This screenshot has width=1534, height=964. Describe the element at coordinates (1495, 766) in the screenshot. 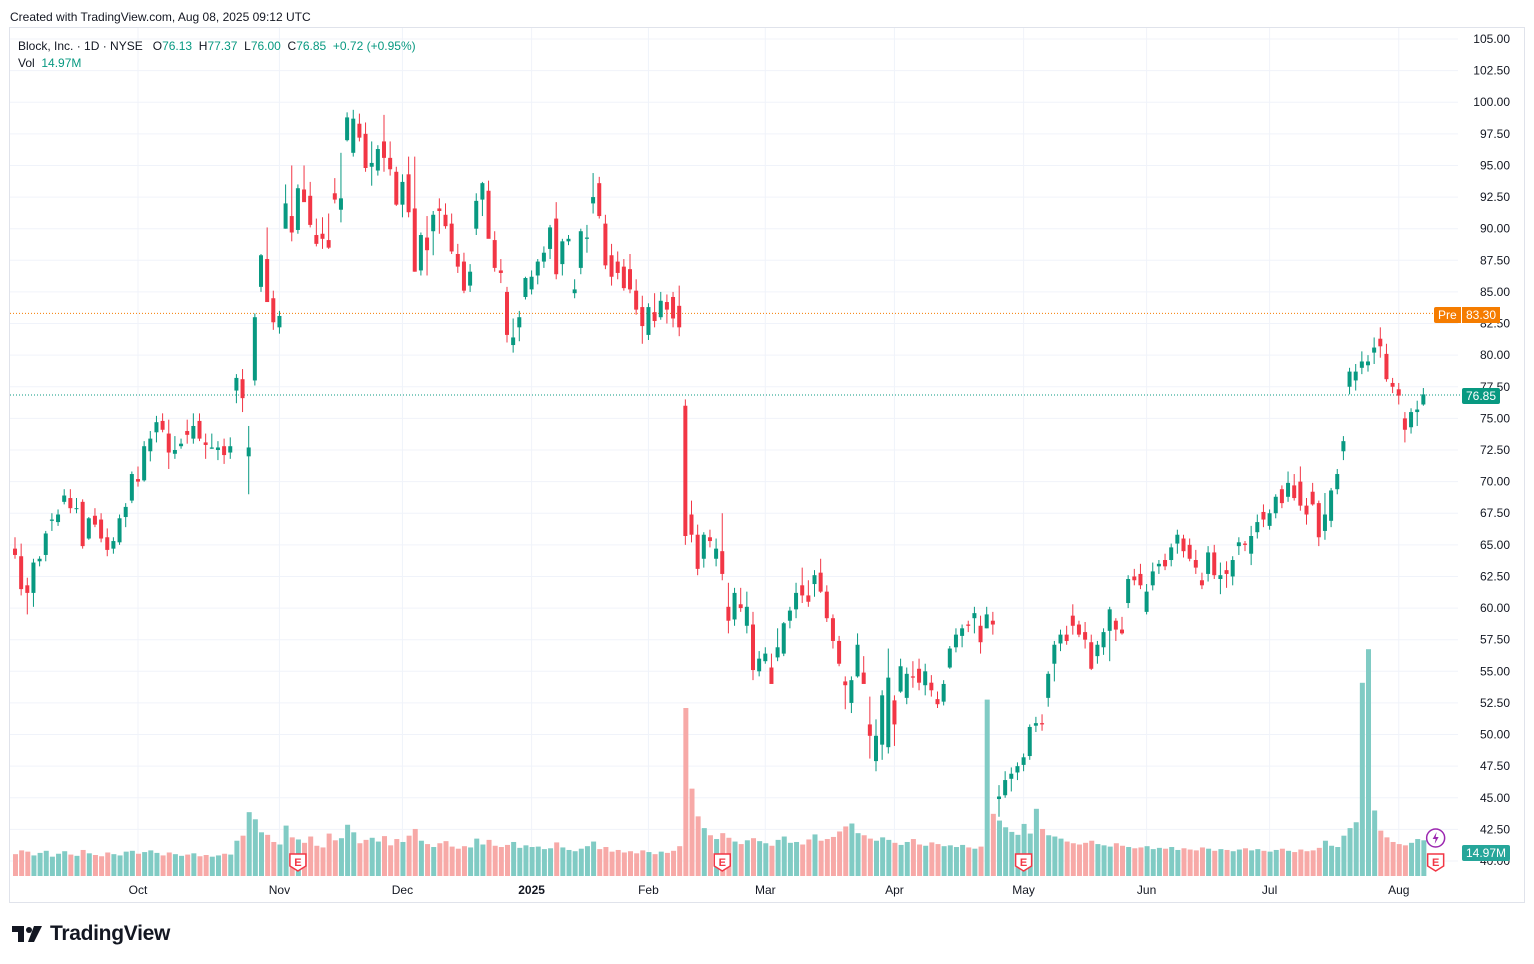

I see `price-tick-label: 47.50` at that location.